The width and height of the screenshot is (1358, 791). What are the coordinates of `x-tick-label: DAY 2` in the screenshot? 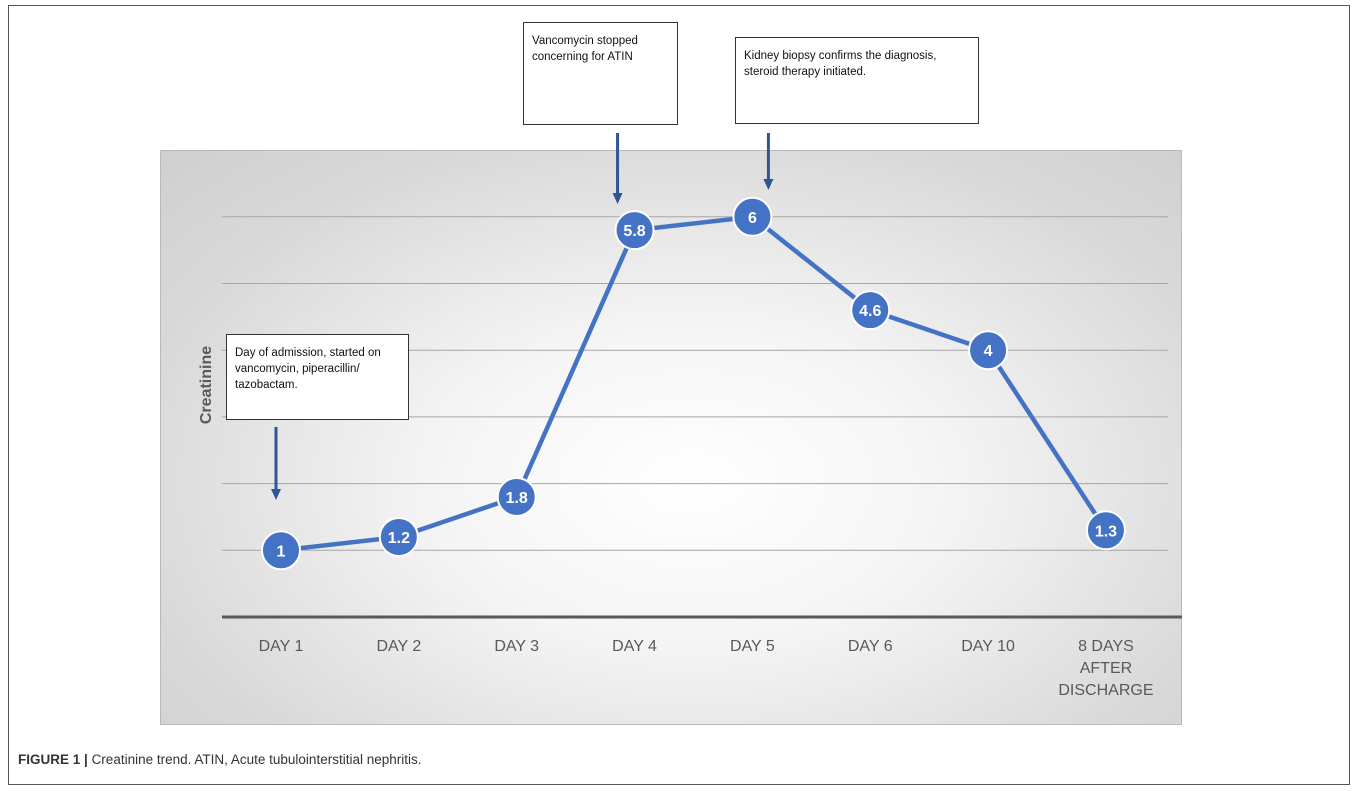 It's located at (398, 646).